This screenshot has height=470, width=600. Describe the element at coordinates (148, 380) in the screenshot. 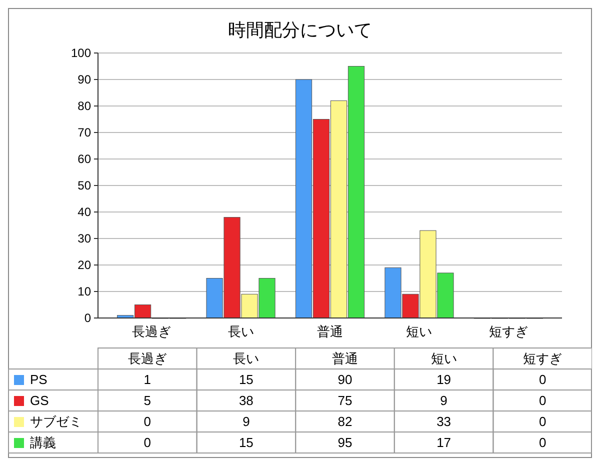

I see `data-label: 1` at that location.